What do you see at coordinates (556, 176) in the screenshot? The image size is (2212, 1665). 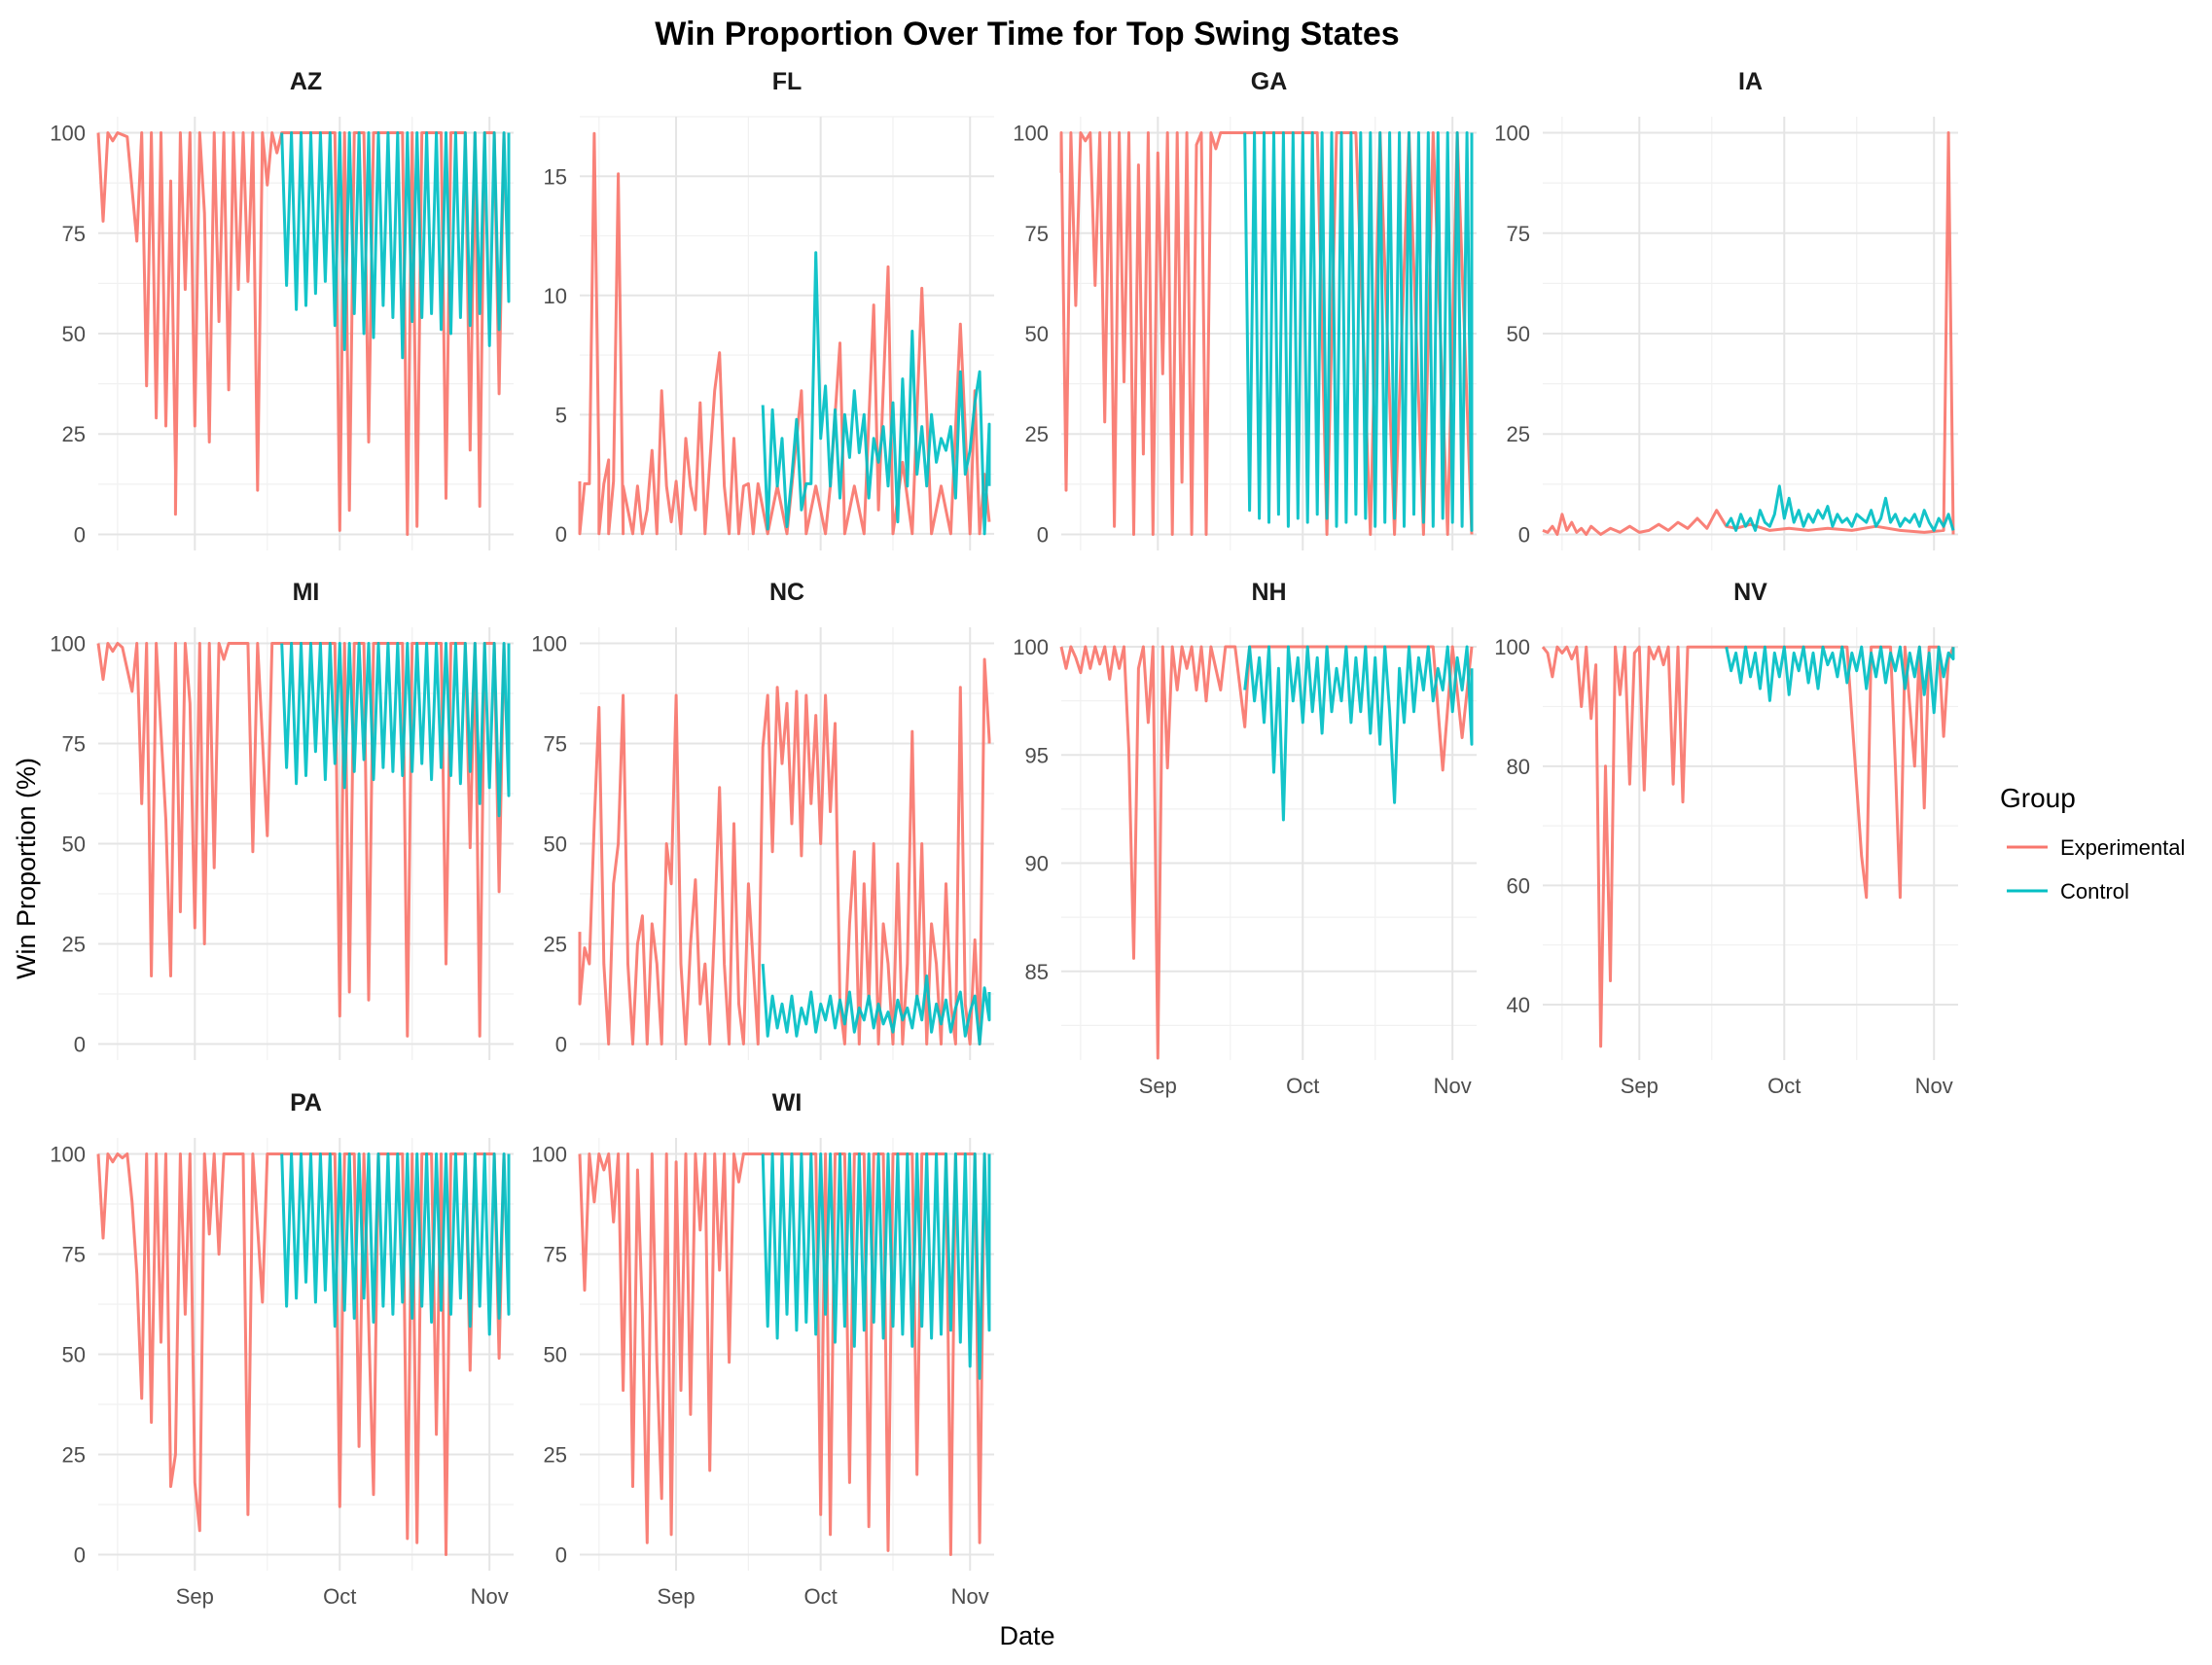 I see `y-tick-label: 15` at bounding box center [556, 176].